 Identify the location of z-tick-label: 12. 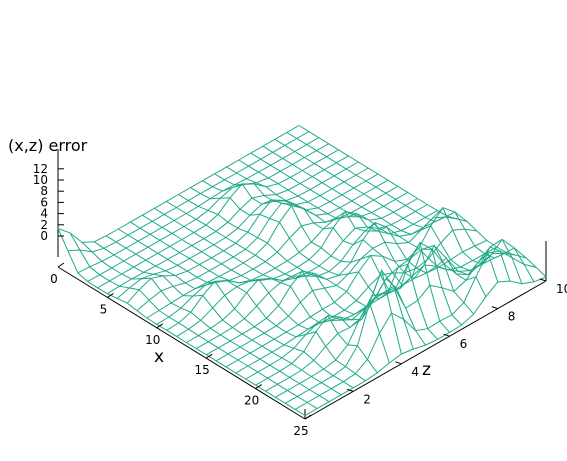
(40, 169).